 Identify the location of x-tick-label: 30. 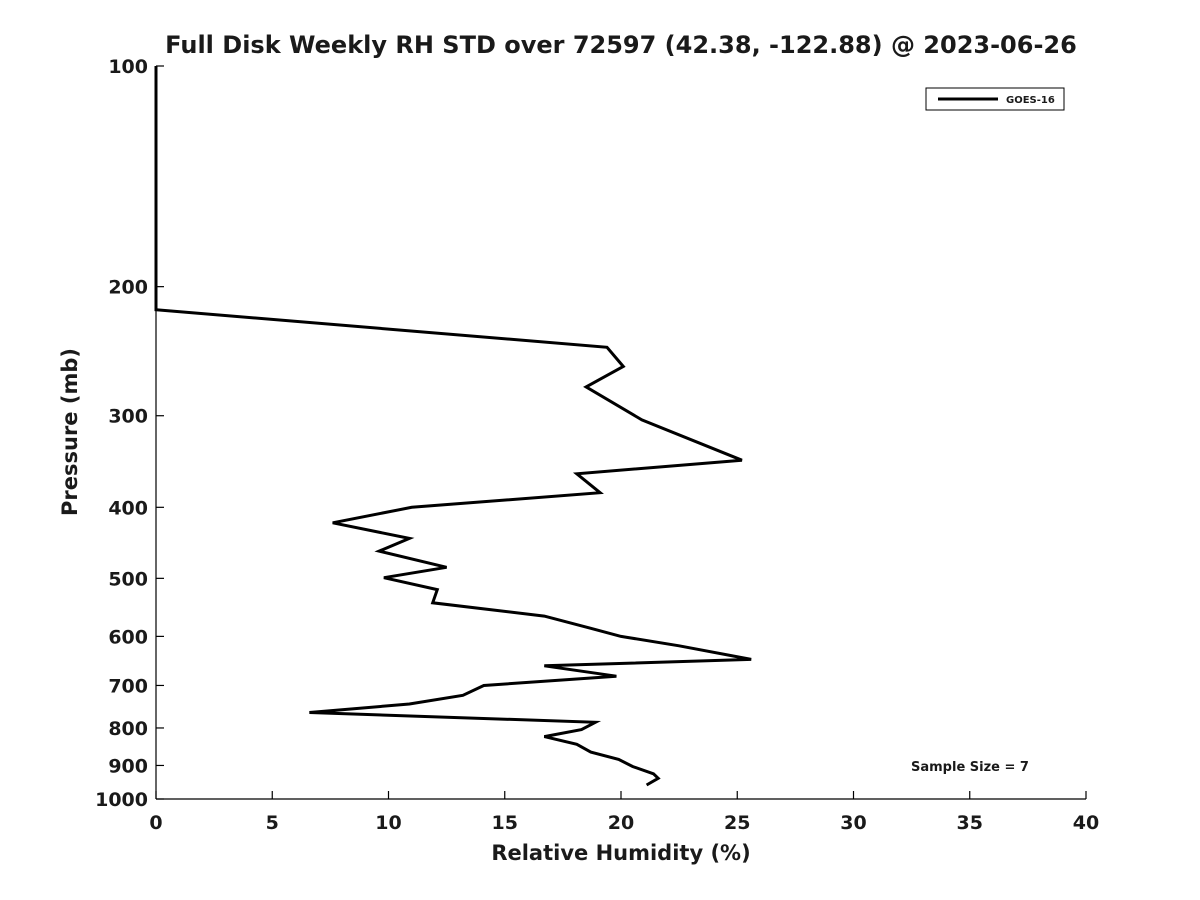
(853, 823).